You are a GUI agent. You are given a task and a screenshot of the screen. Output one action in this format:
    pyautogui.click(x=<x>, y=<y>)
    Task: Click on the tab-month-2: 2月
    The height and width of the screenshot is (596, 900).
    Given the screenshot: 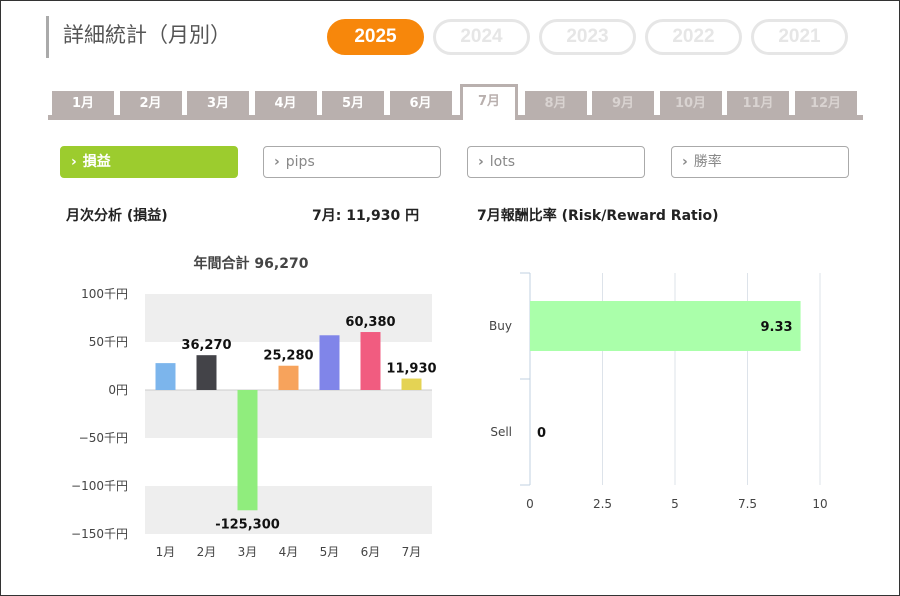 What is the action you would take?
    pyautogui.click(x=150, y=103)
    